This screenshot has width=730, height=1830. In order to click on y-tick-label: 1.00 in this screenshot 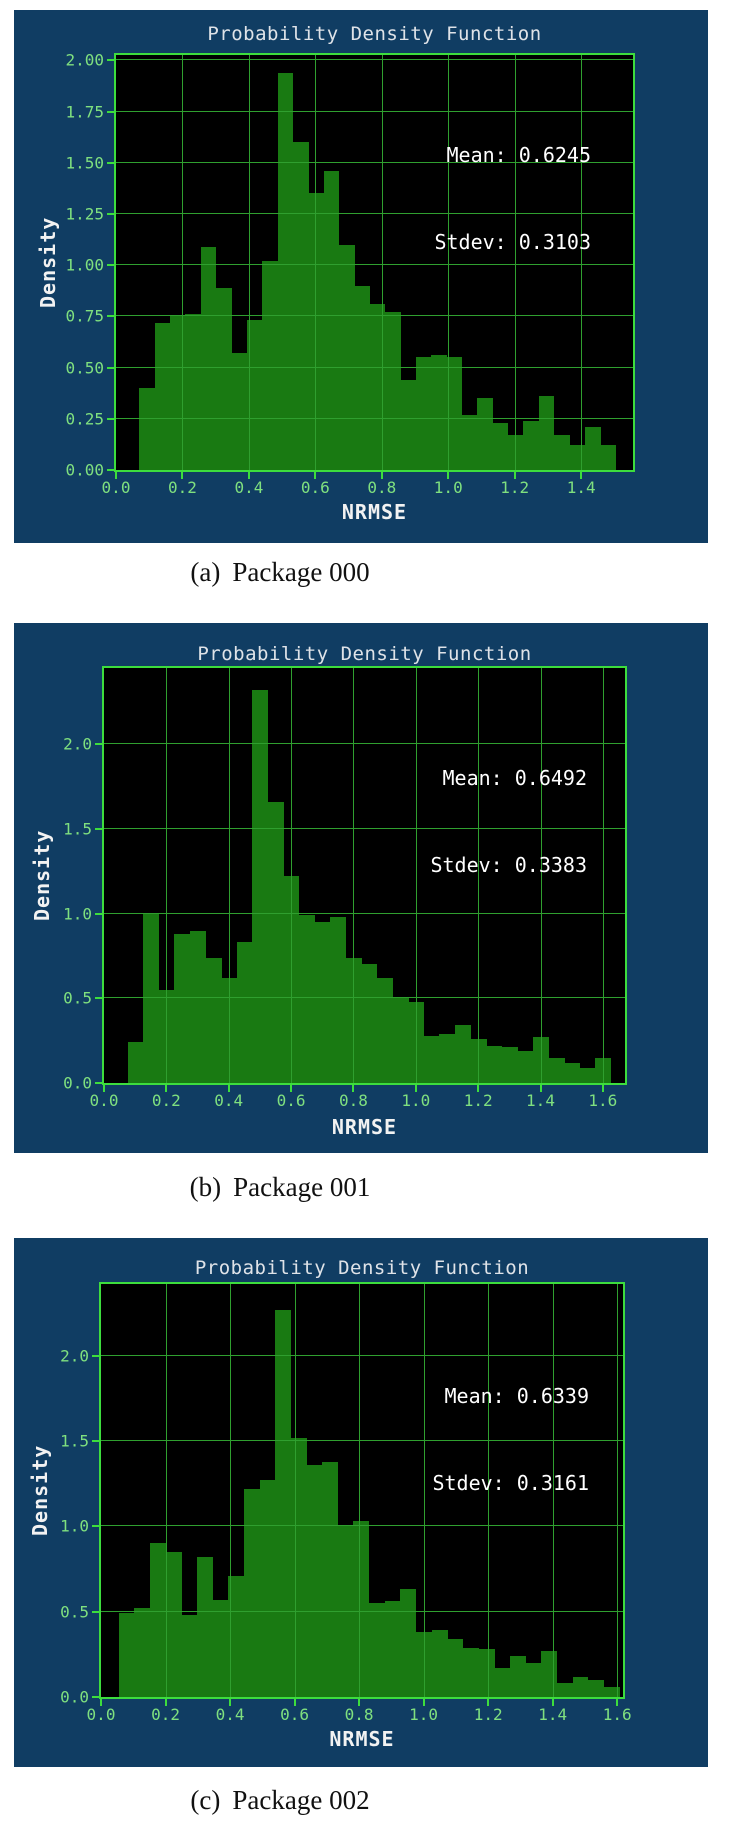, I will do `click(84, 265)`.